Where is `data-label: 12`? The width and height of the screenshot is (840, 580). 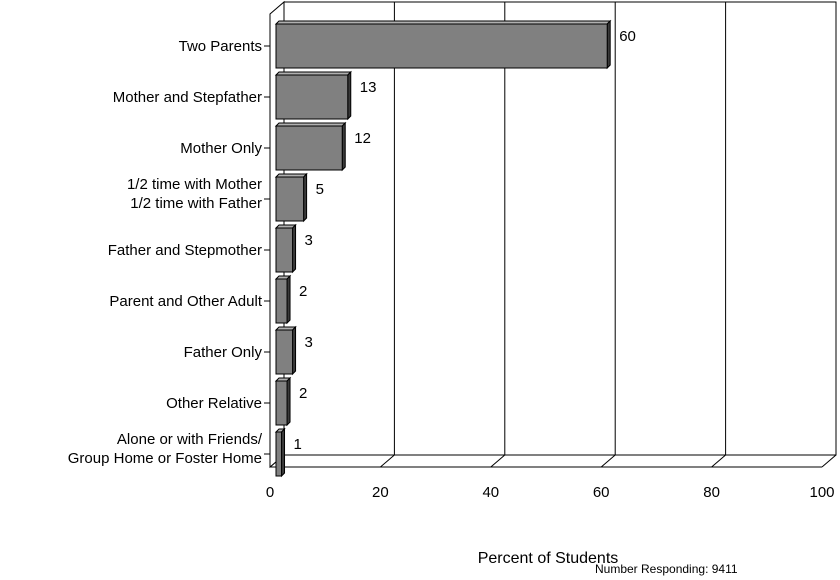
data-label: 12 is located at coordinates (362, 138).